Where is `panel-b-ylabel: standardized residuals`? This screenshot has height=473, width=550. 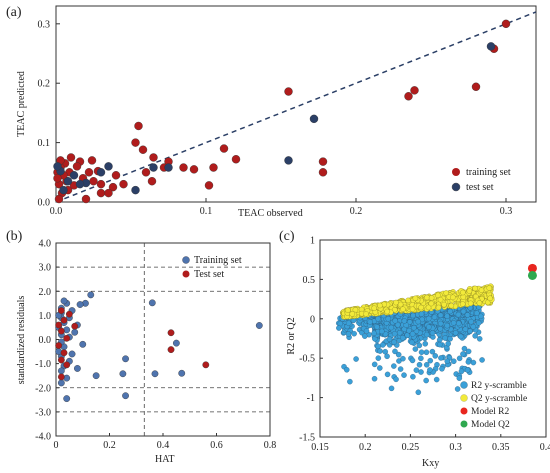 panel-b-ylabel: standardized residuals is located at coordinates (21, 340).